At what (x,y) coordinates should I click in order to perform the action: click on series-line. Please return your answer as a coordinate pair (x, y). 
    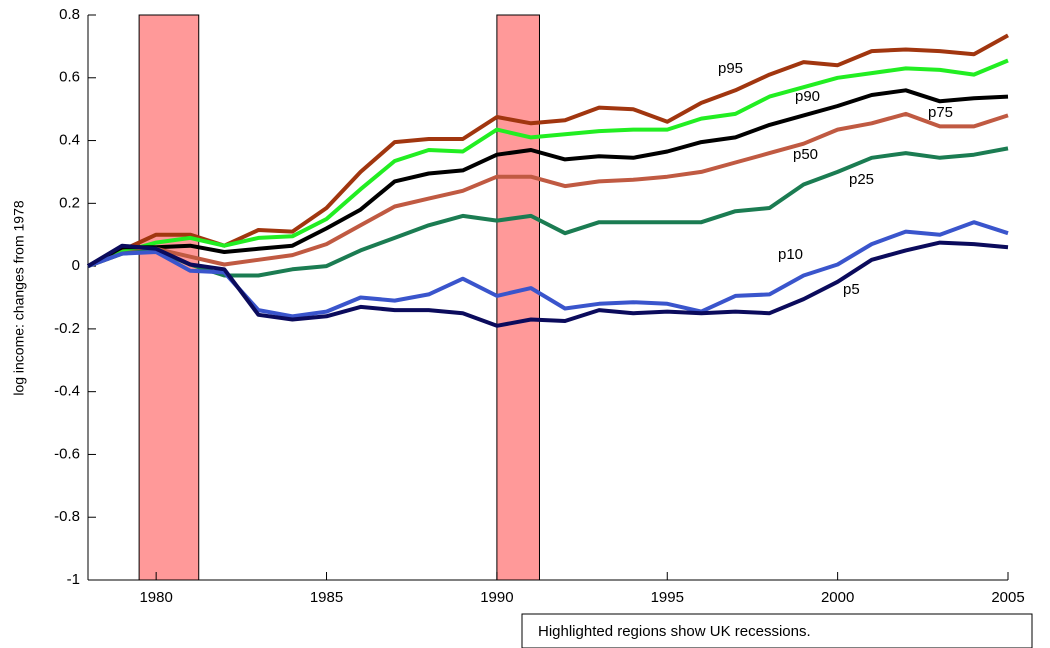
    Looking at the image, I should click on (547, 284).